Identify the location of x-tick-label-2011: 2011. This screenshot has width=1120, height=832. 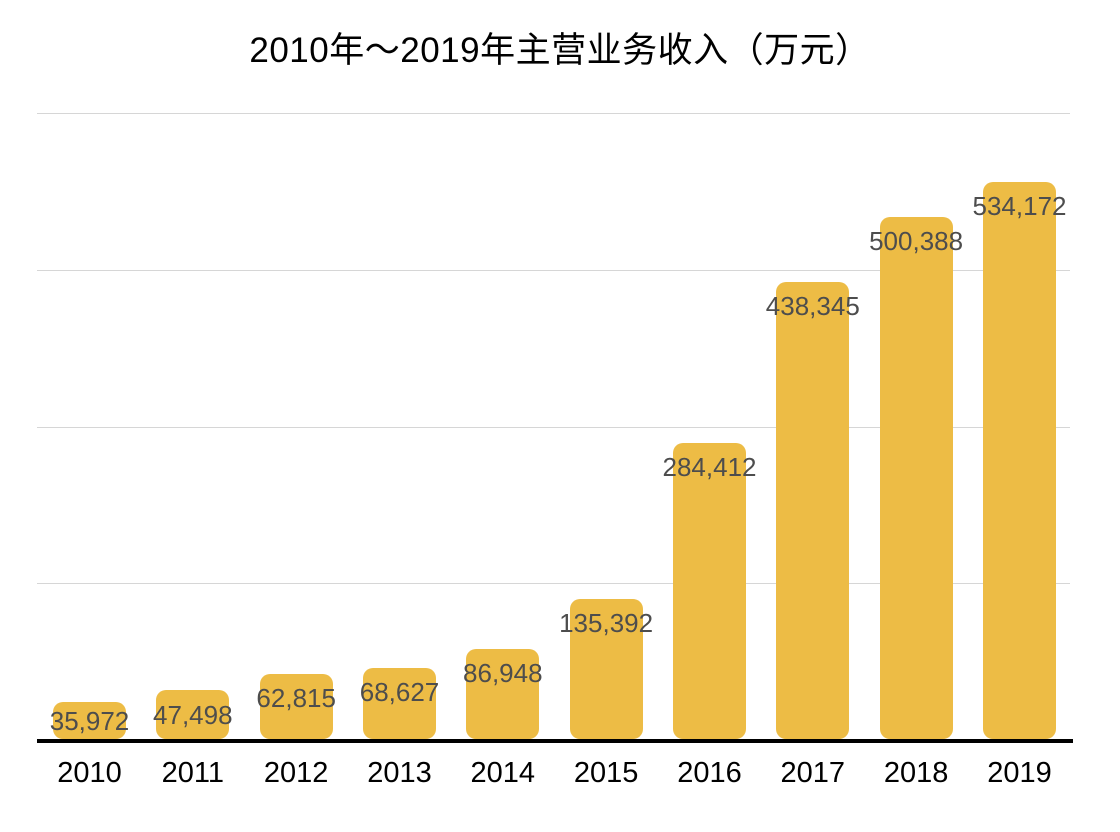
(192, 773).